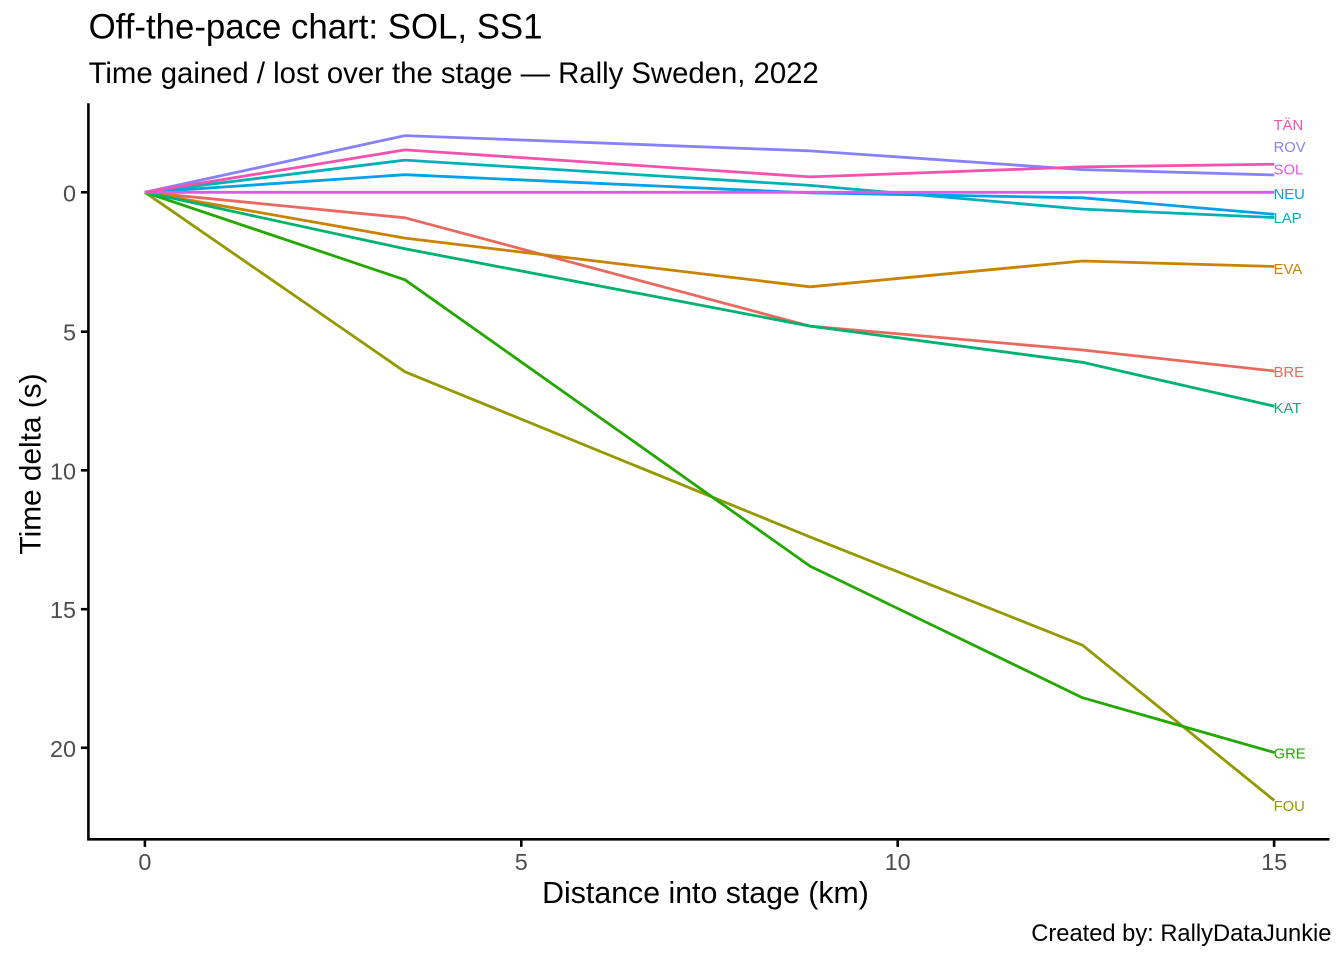 The image size is (1344, 960). I want to click on svg-text: SOL, so click(1289, 171).